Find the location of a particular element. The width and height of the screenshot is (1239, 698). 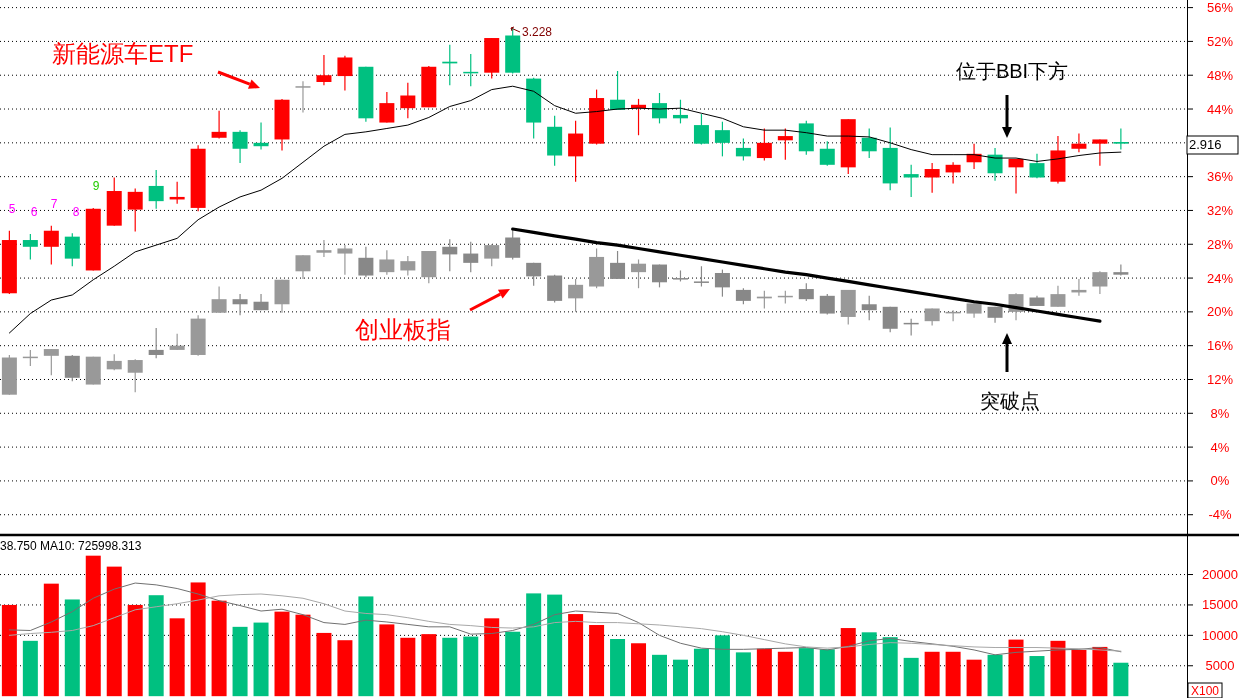

text: 2.916 is located at coordinates (1205, 144).